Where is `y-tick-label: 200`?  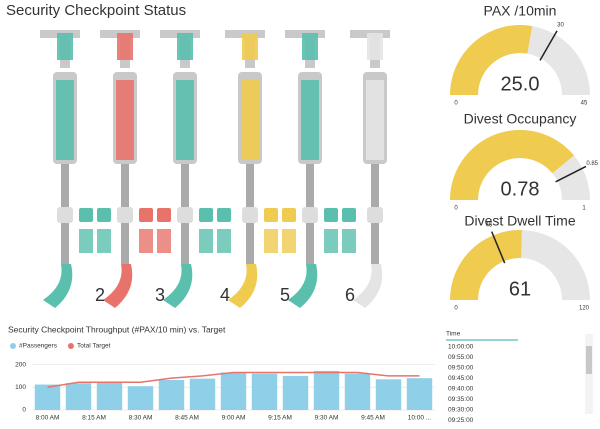 y-tick-label: 200 is located at coordinates (20, 364).